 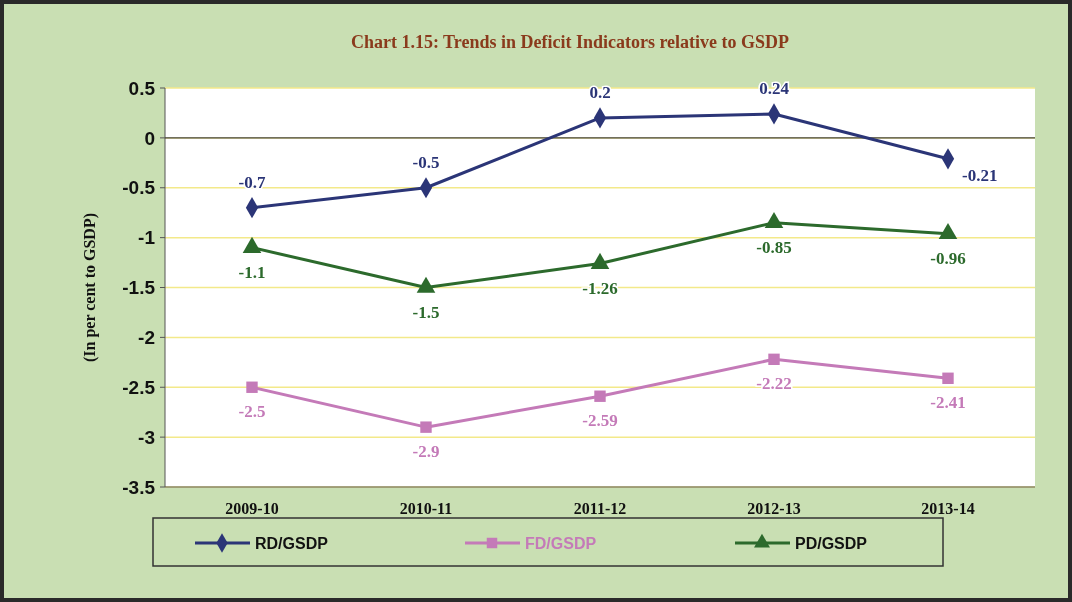 I want to click on x-tick-label: 2010-11, so click(x=426, y=508).